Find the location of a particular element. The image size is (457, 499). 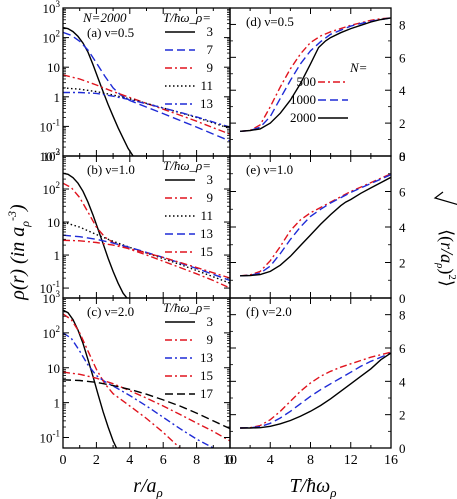

series-line-f-2000 is located at coordinates (315, 390).